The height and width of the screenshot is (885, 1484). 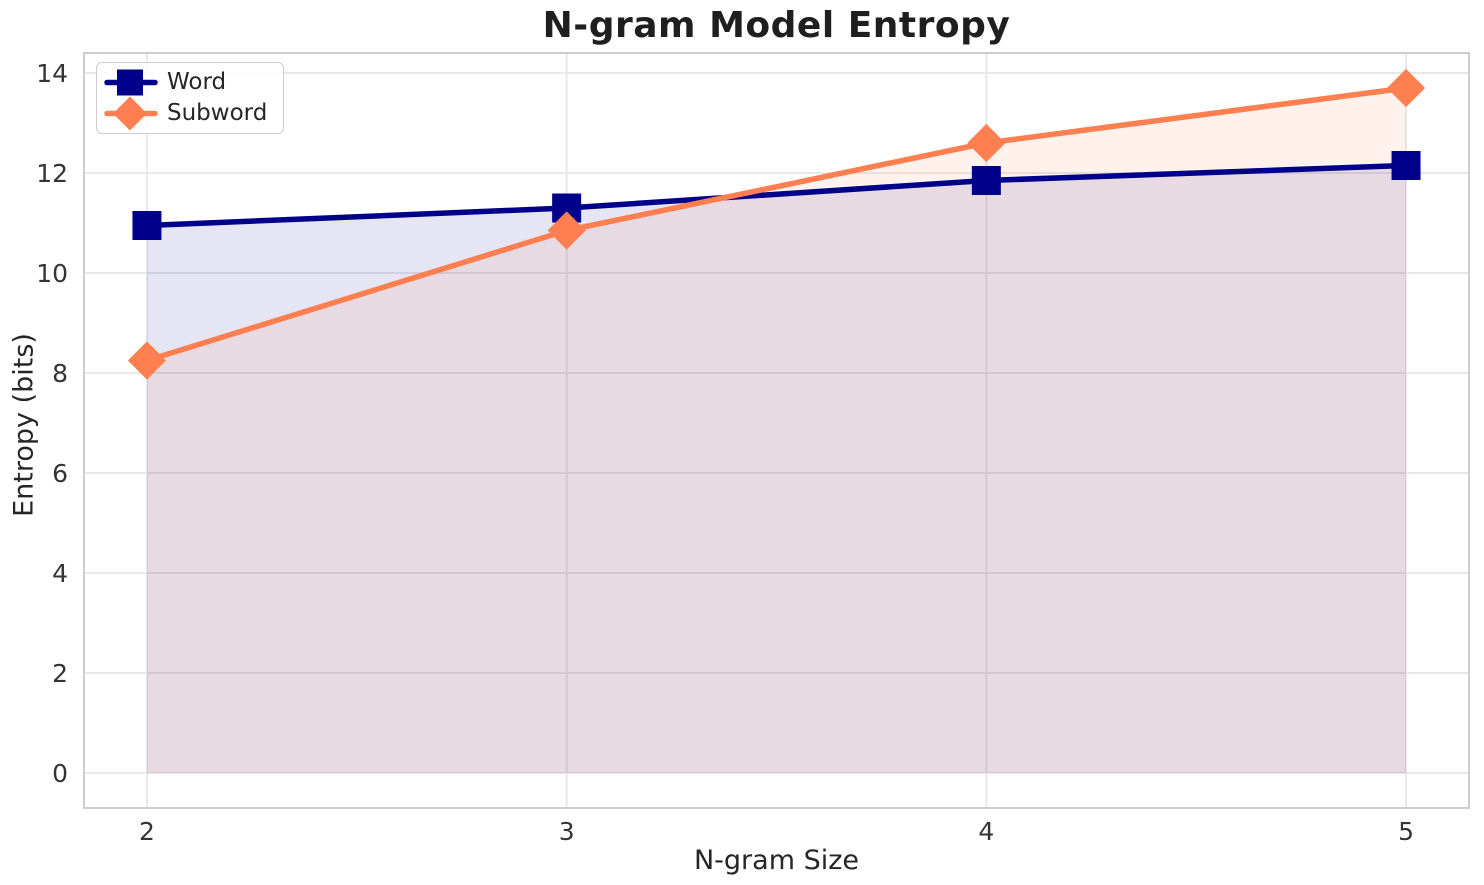 What do you see at coordinates (52, 73) in the screenshot?
I see `y-tick-label: 14` at bounding box center [52, 73].